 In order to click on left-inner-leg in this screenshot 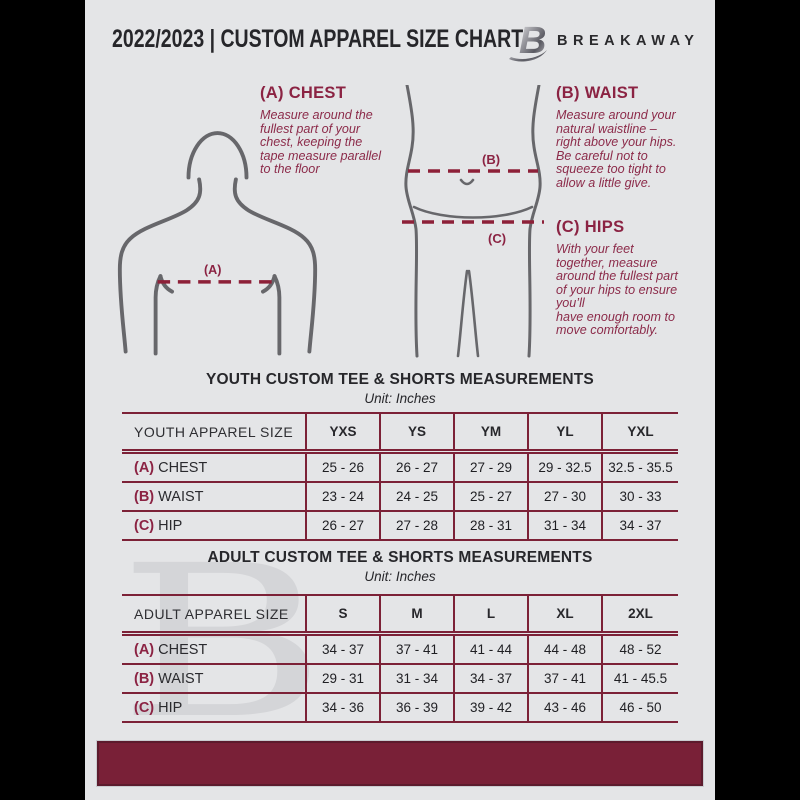, I will do `click(462, 313)`.